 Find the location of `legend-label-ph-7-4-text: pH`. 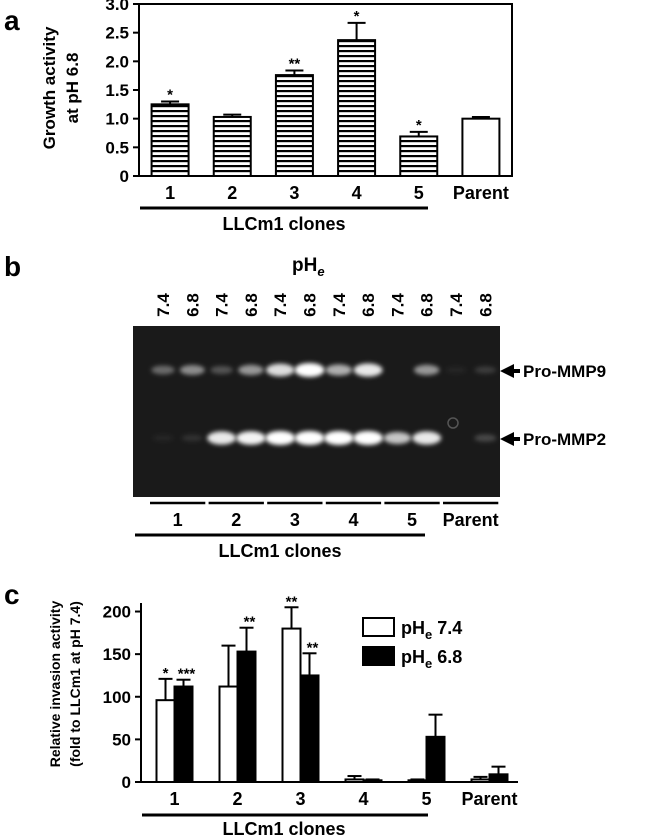

legend-label-ph-7-4-text: pH is located at coordinates (413, 628).